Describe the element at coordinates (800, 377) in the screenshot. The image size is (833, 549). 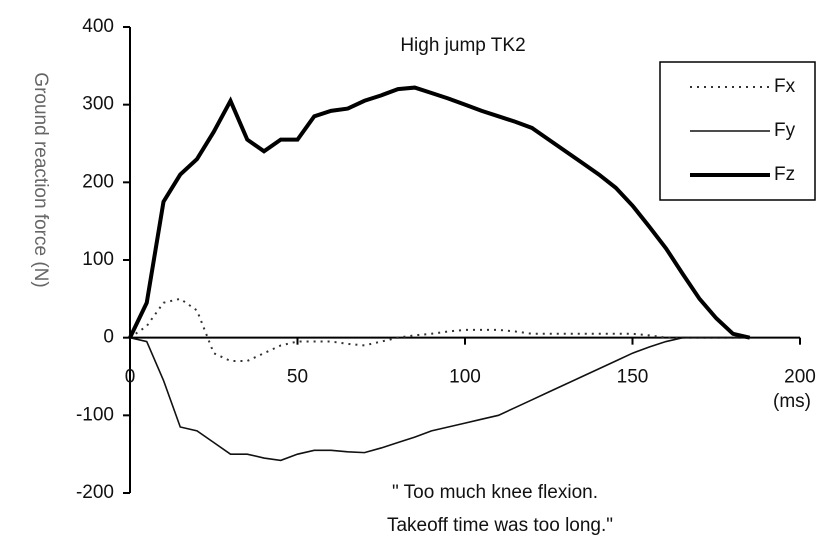
I see `x-tick-label: 200` at that location.